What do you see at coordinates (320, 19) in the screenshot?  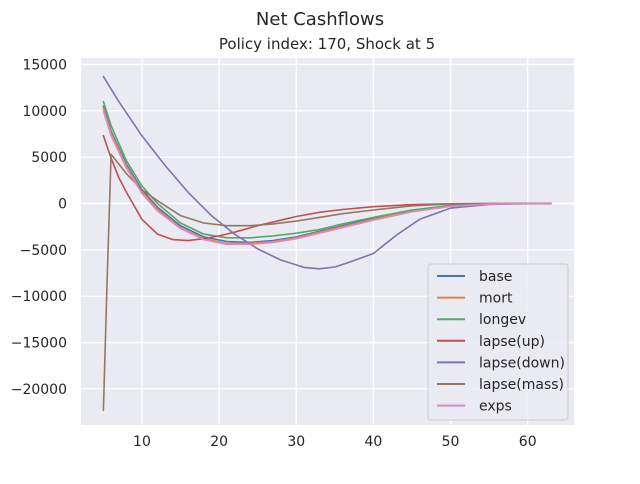 I see `figure-title: Net Cashflows` at bounding box center [320, 19].